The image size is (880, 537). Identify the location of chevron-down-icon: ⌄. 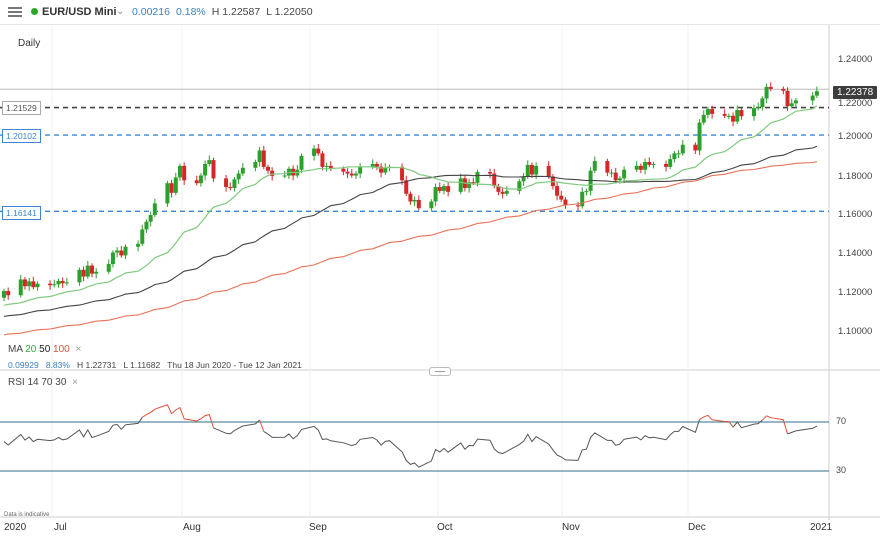
(120, 11).